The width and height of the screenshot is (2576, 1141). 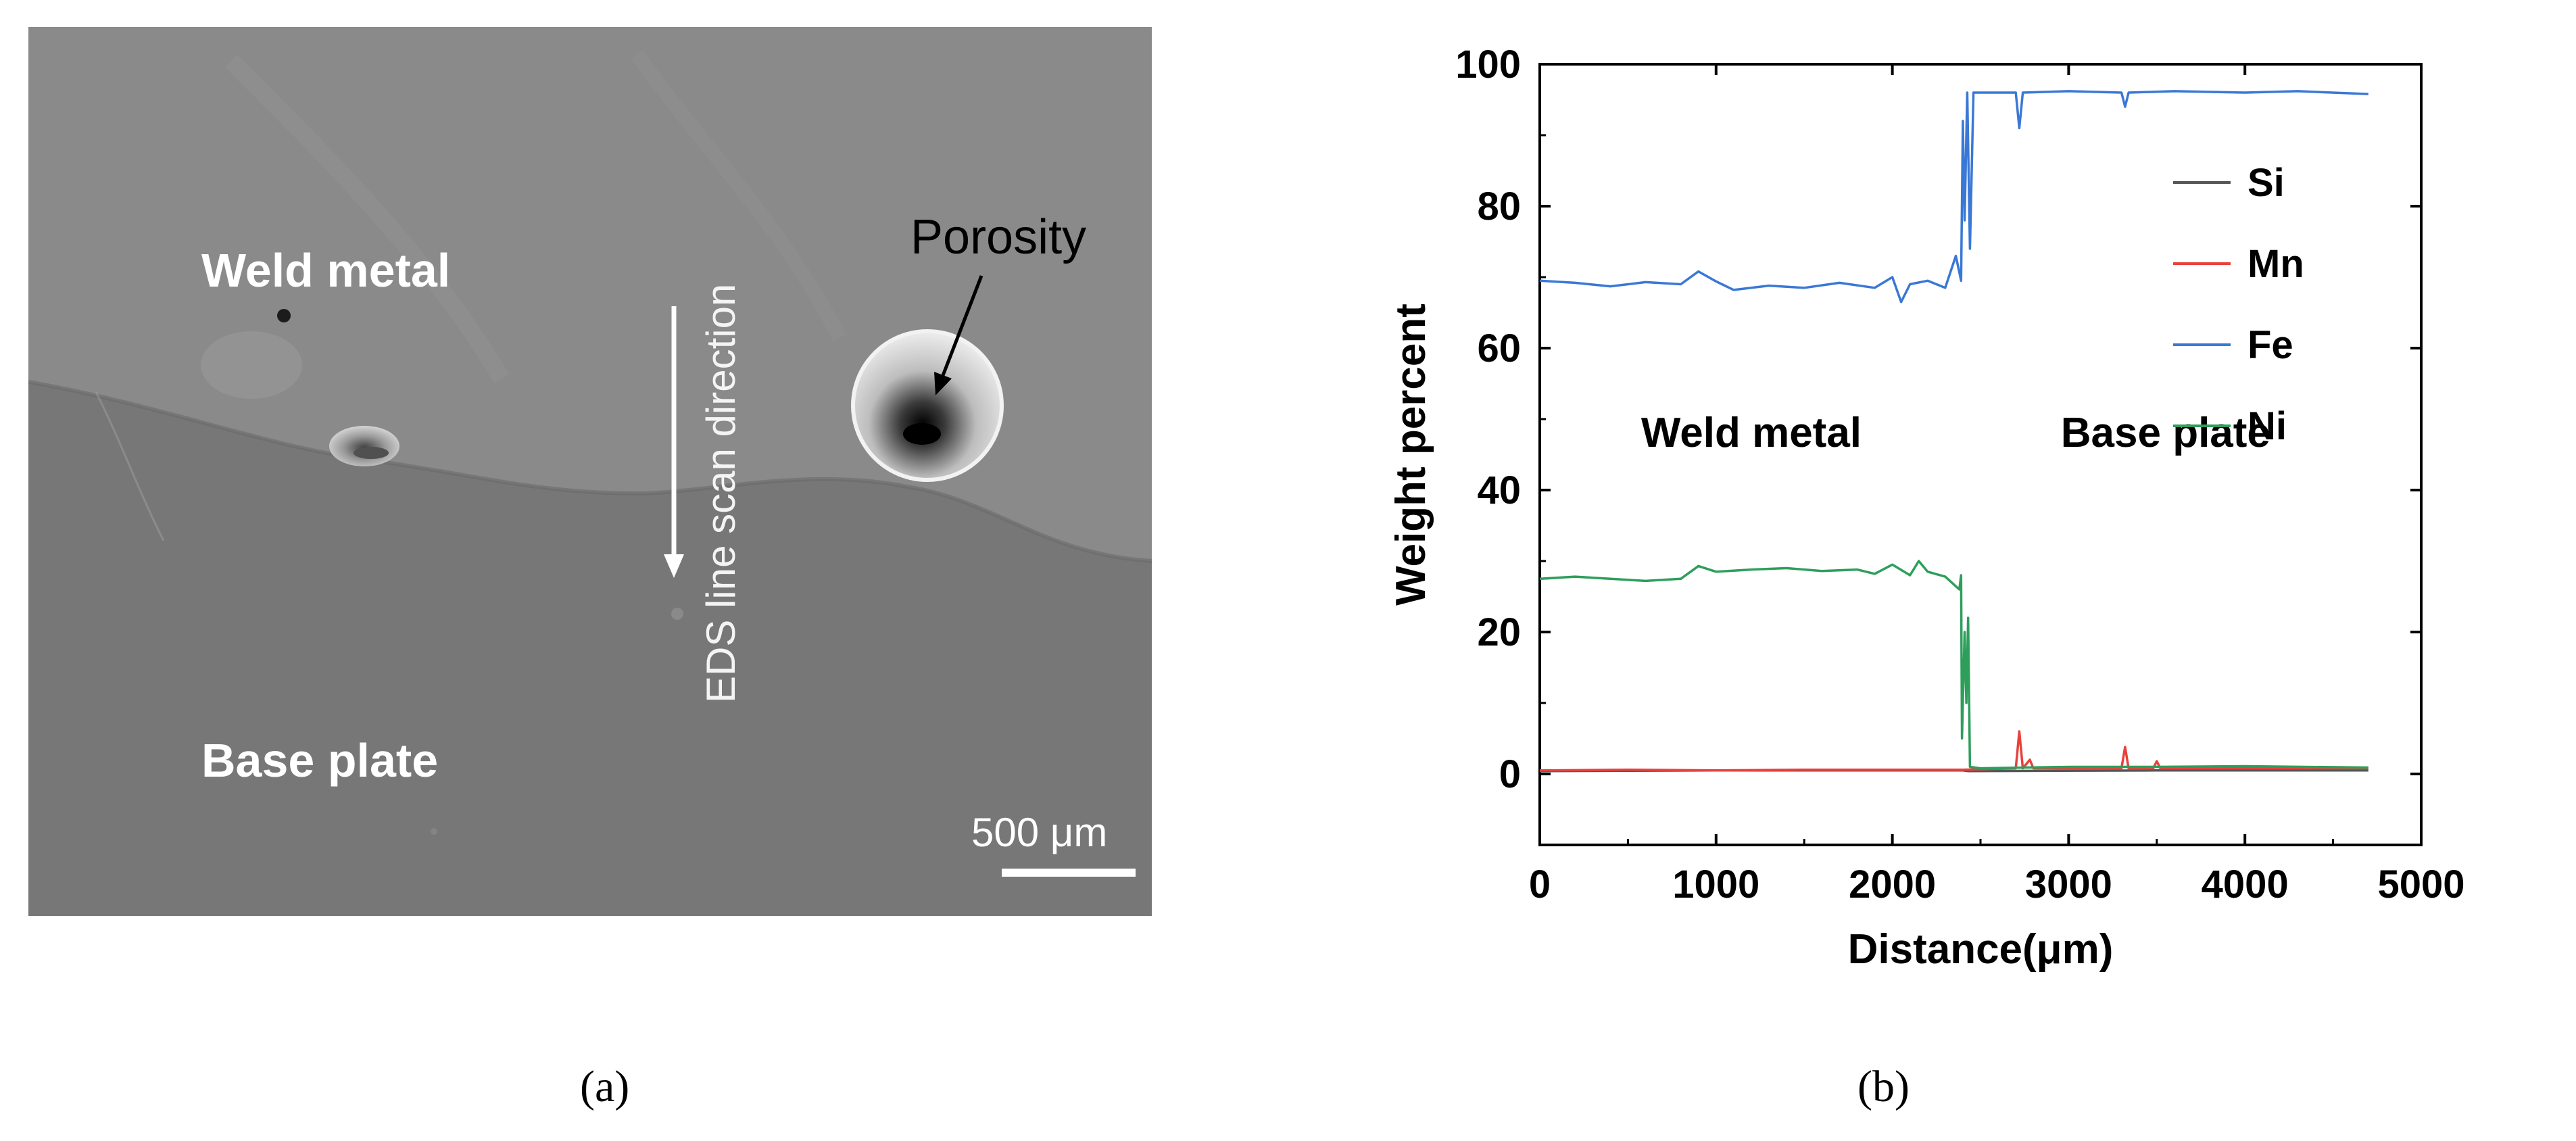 I want to click on eds-direction-label: EDS line scan direction, so click(x=721, y=493).